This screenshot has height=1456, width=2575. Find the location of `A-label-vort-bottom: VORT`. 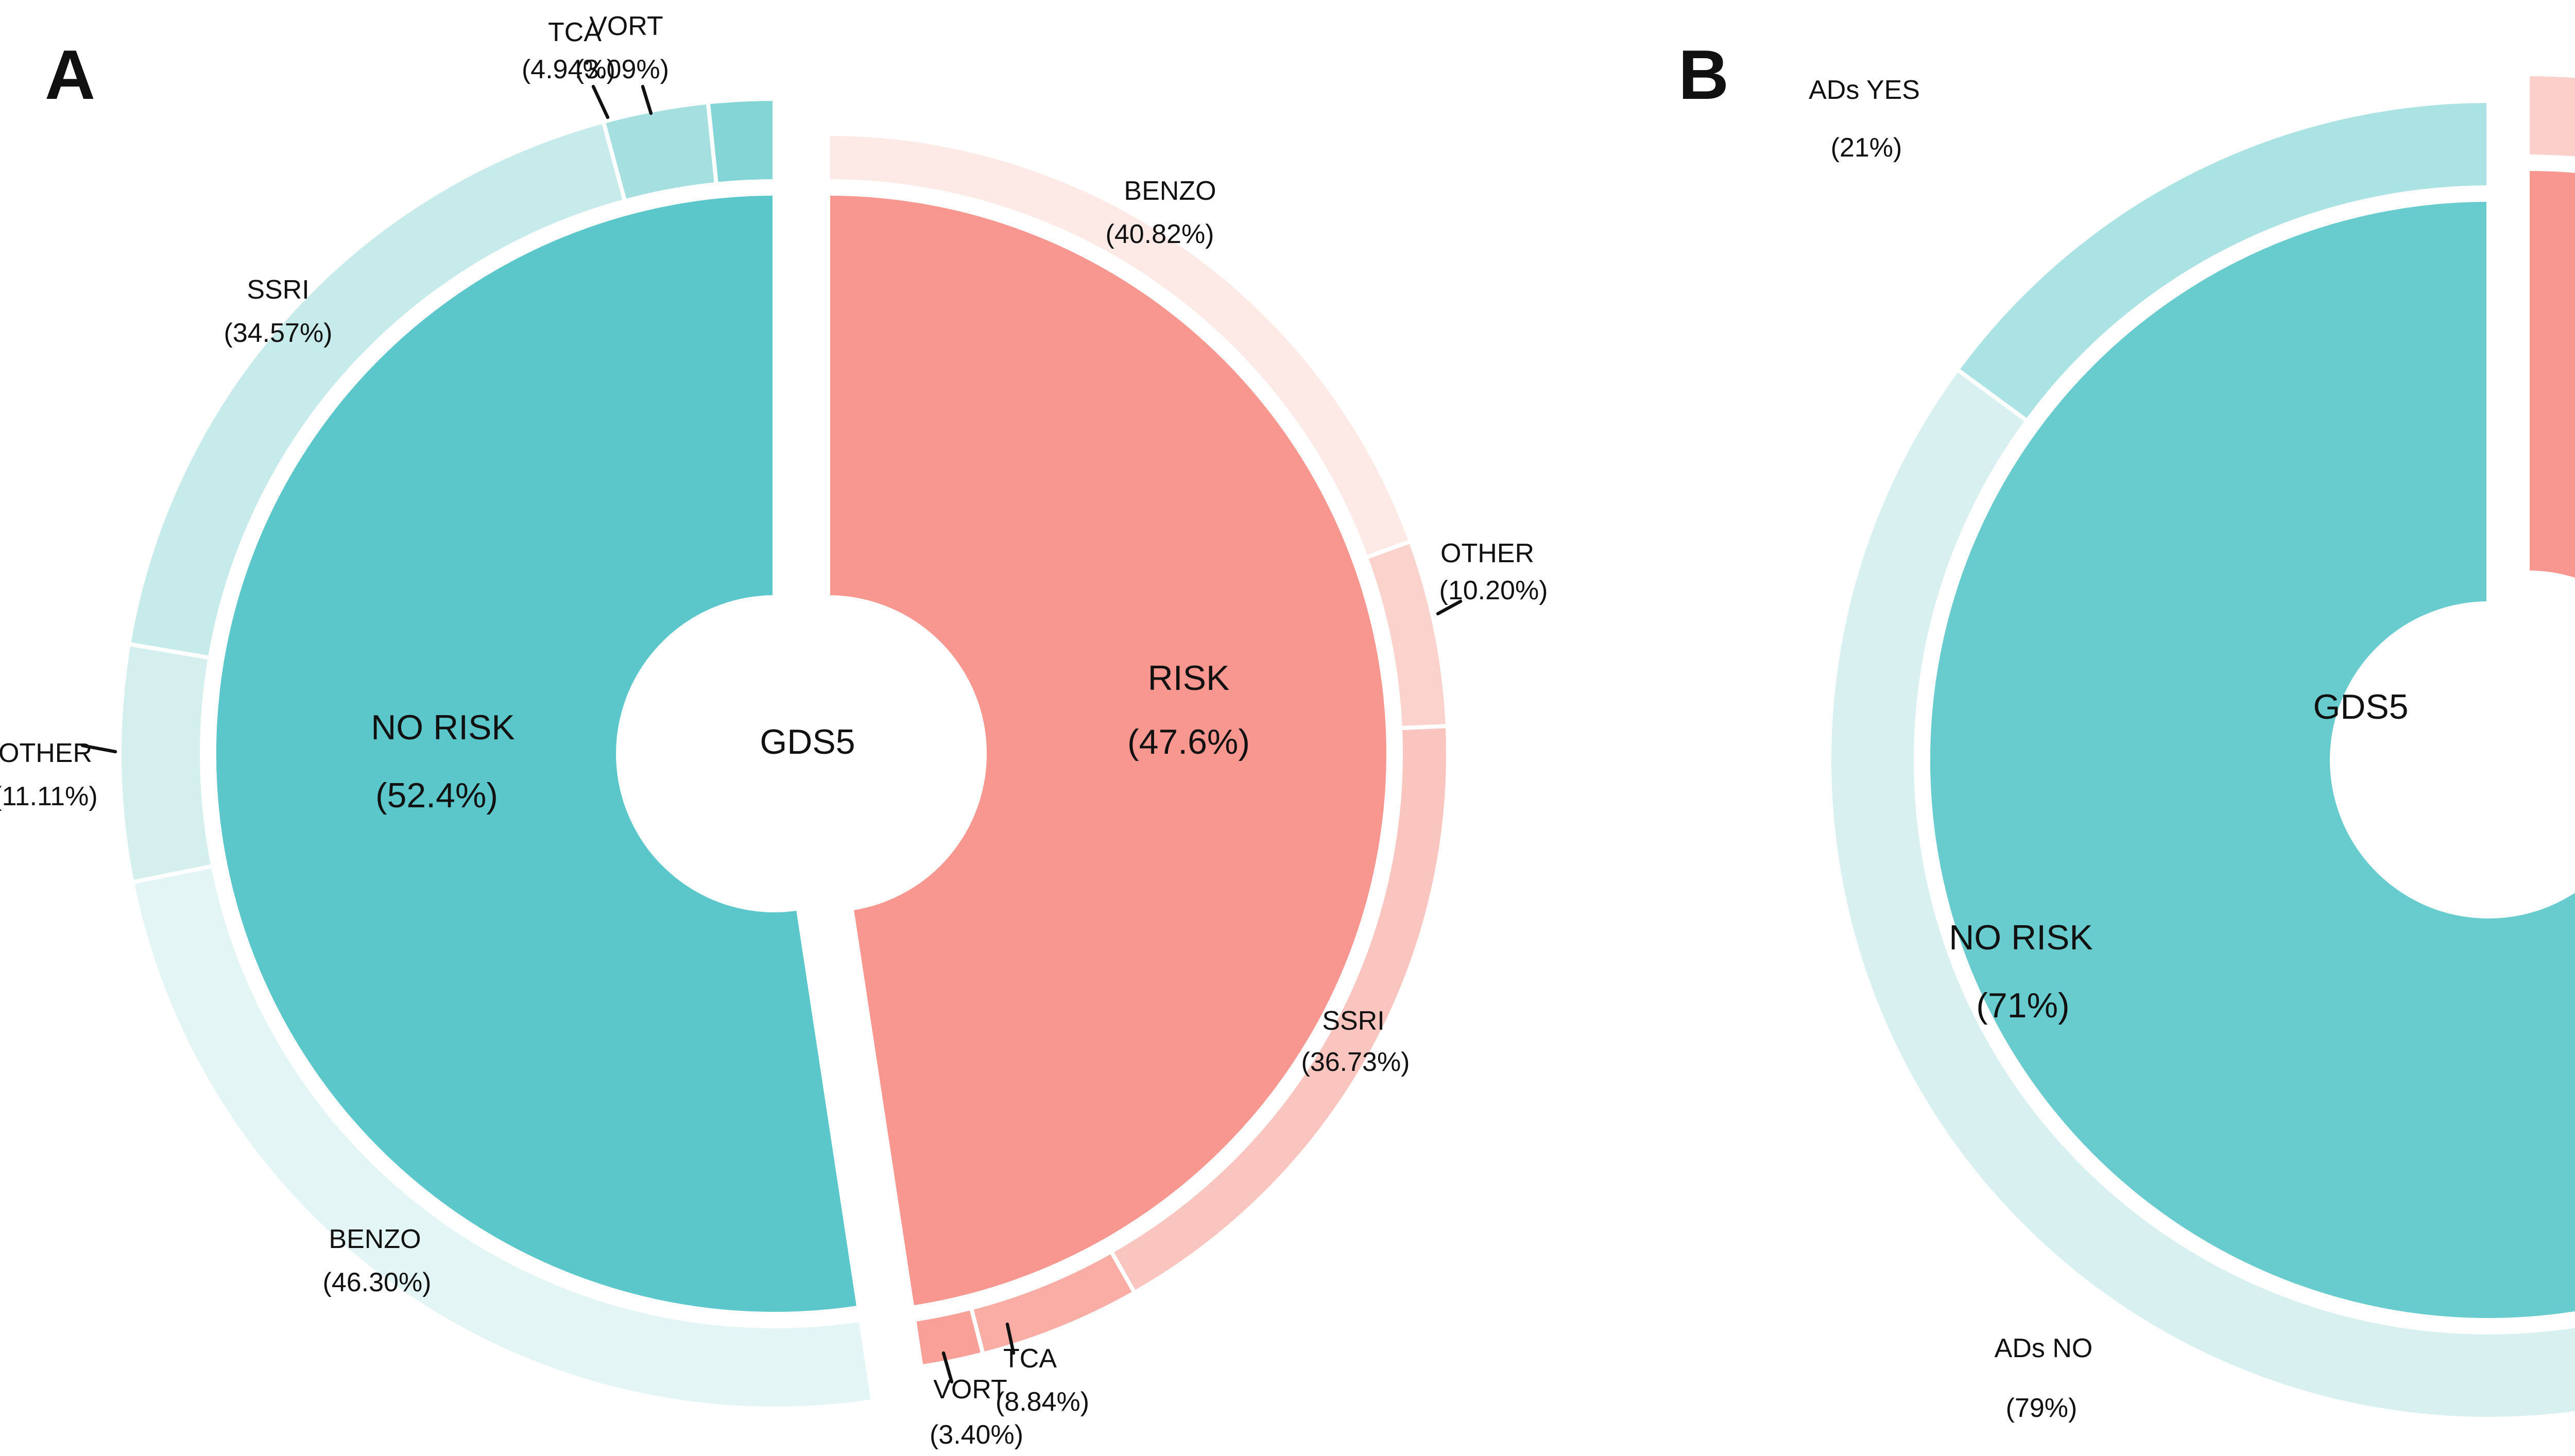

A-label-vort-bottom: VORT is located at coordinates (970, 1390).